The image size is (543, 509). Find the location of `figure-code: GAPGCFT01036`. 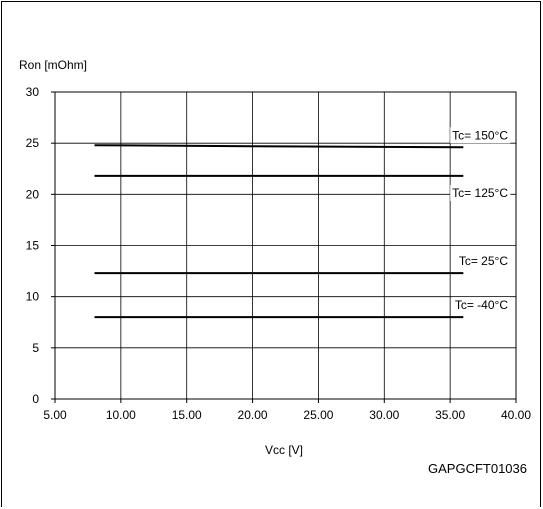

figure-code: GAPGCFT01036 is located at coordinates (477, 468).